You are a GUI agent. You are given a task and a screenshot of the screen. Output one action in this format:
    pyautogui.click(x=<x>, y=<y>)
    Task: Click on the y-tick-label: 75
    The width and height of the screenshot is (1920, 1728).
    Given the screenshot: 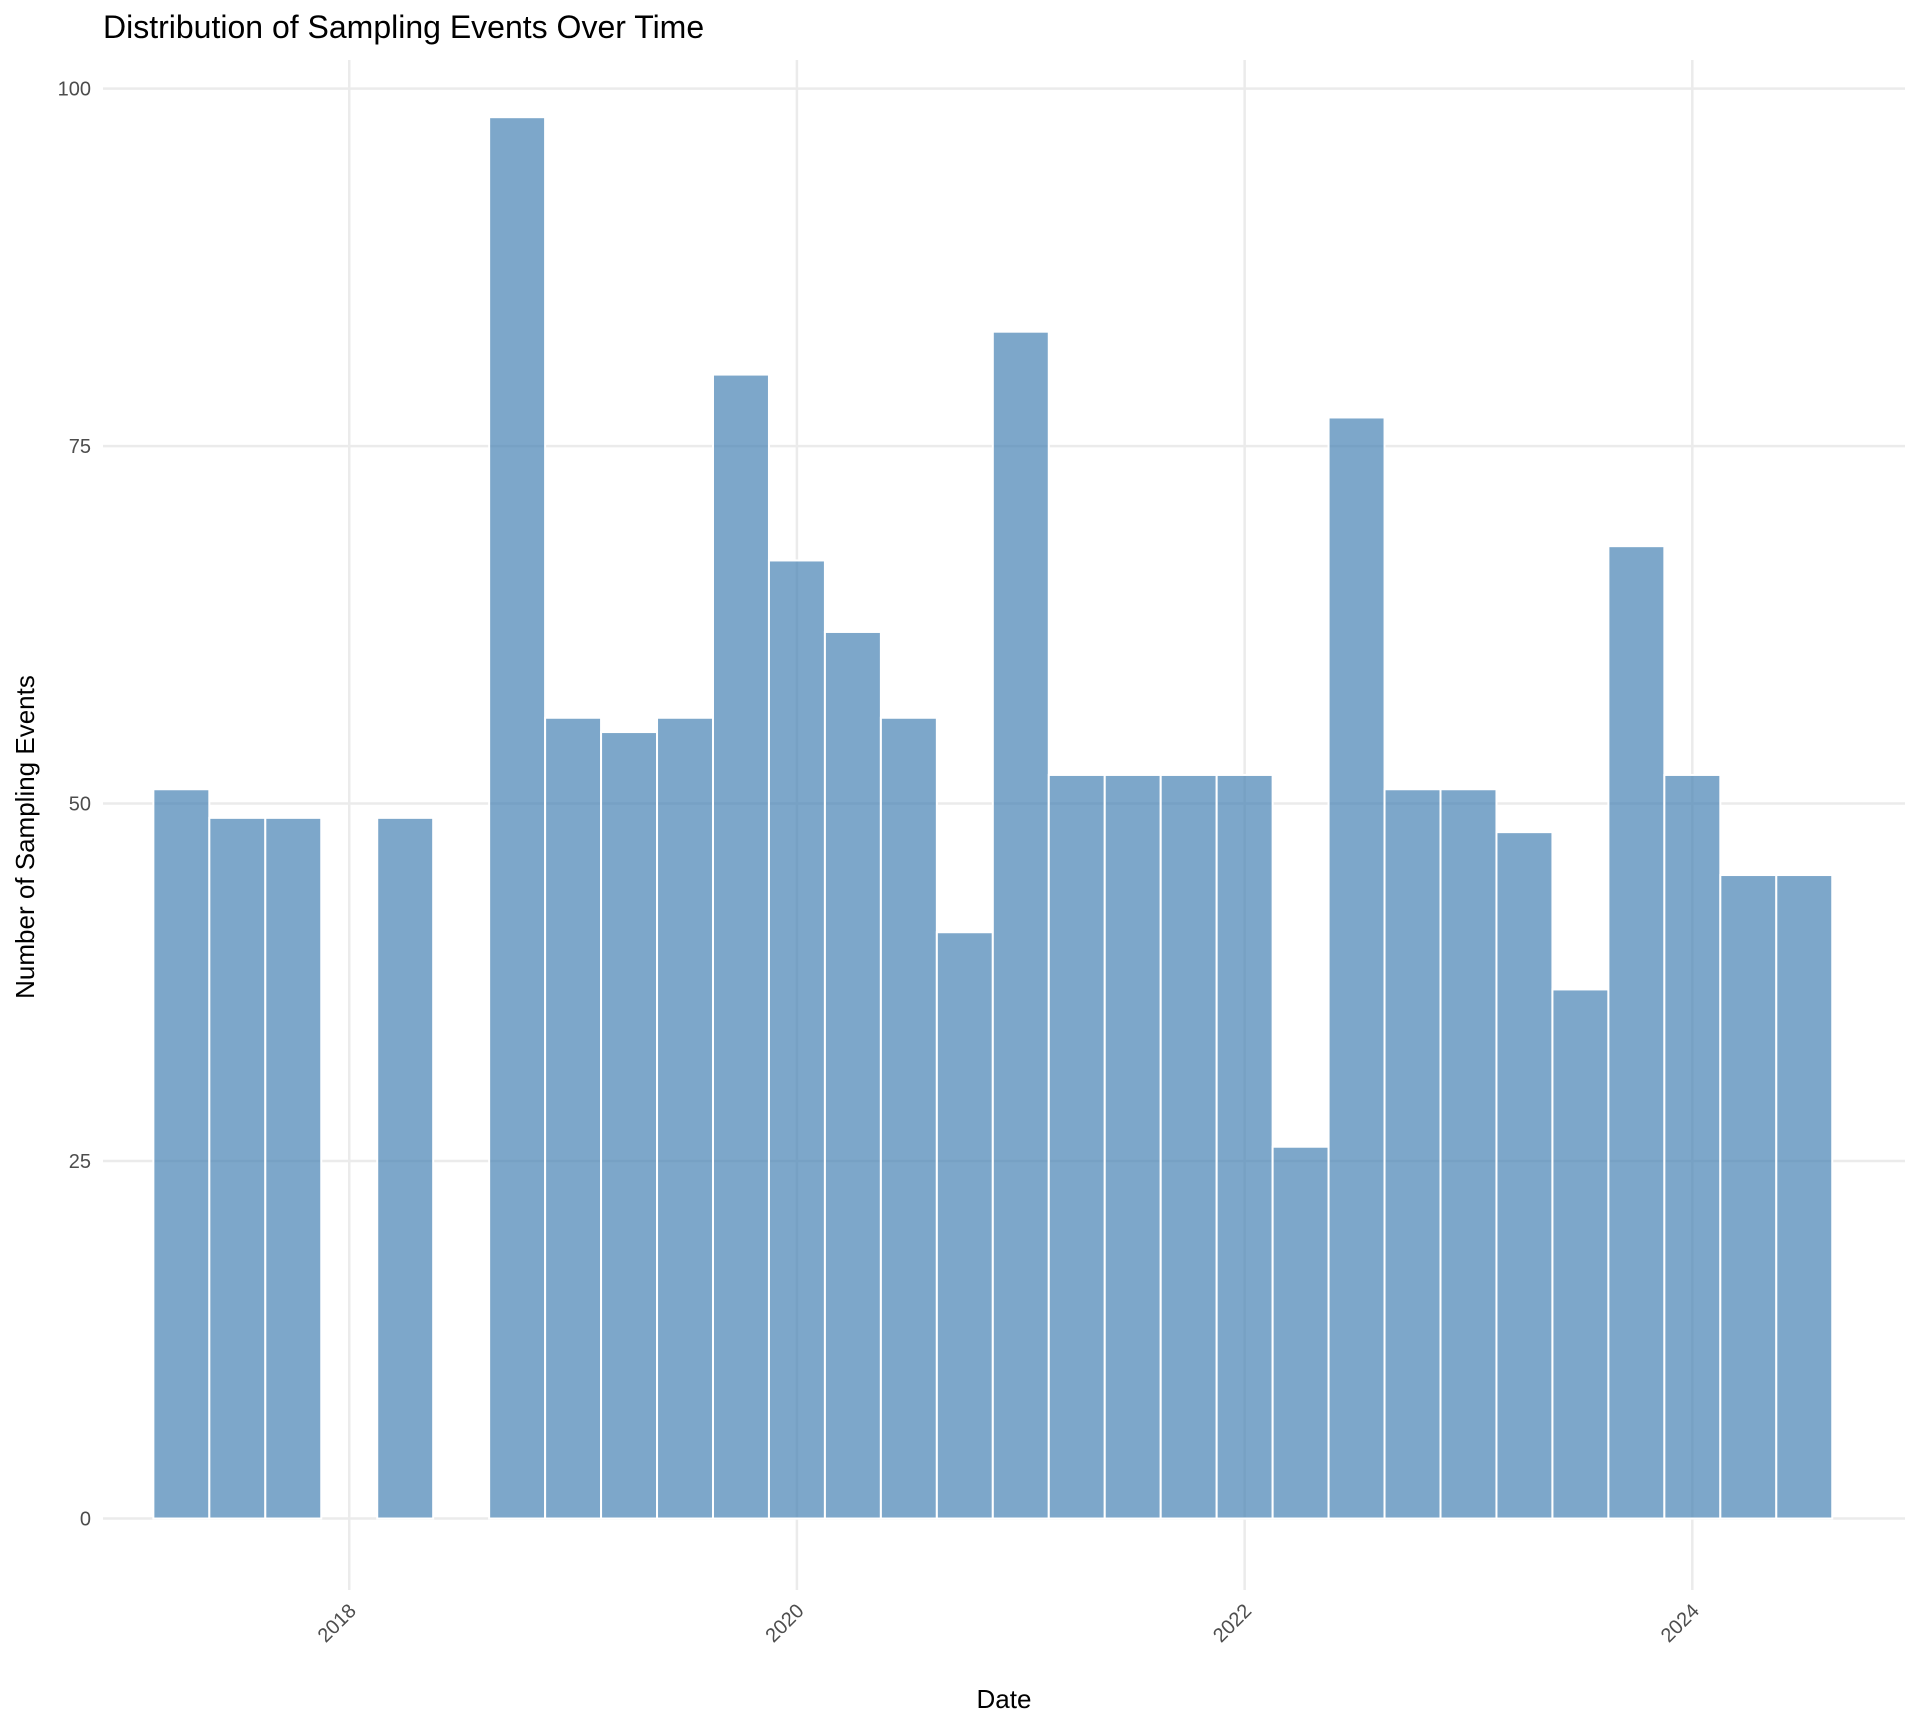 What is the action you would take?
    pyautogui.click(x=80, y=447)
    